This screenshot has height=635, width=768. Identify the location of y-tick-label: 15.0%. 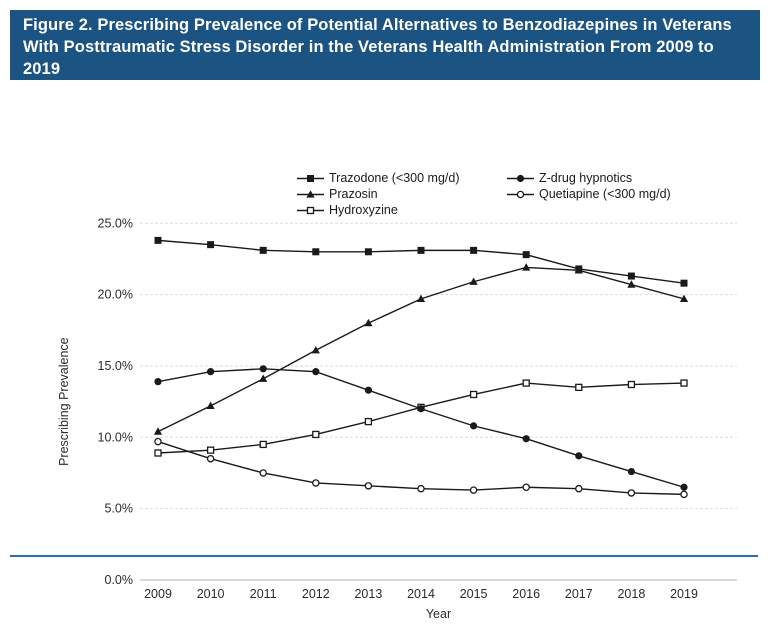
(115, 366).